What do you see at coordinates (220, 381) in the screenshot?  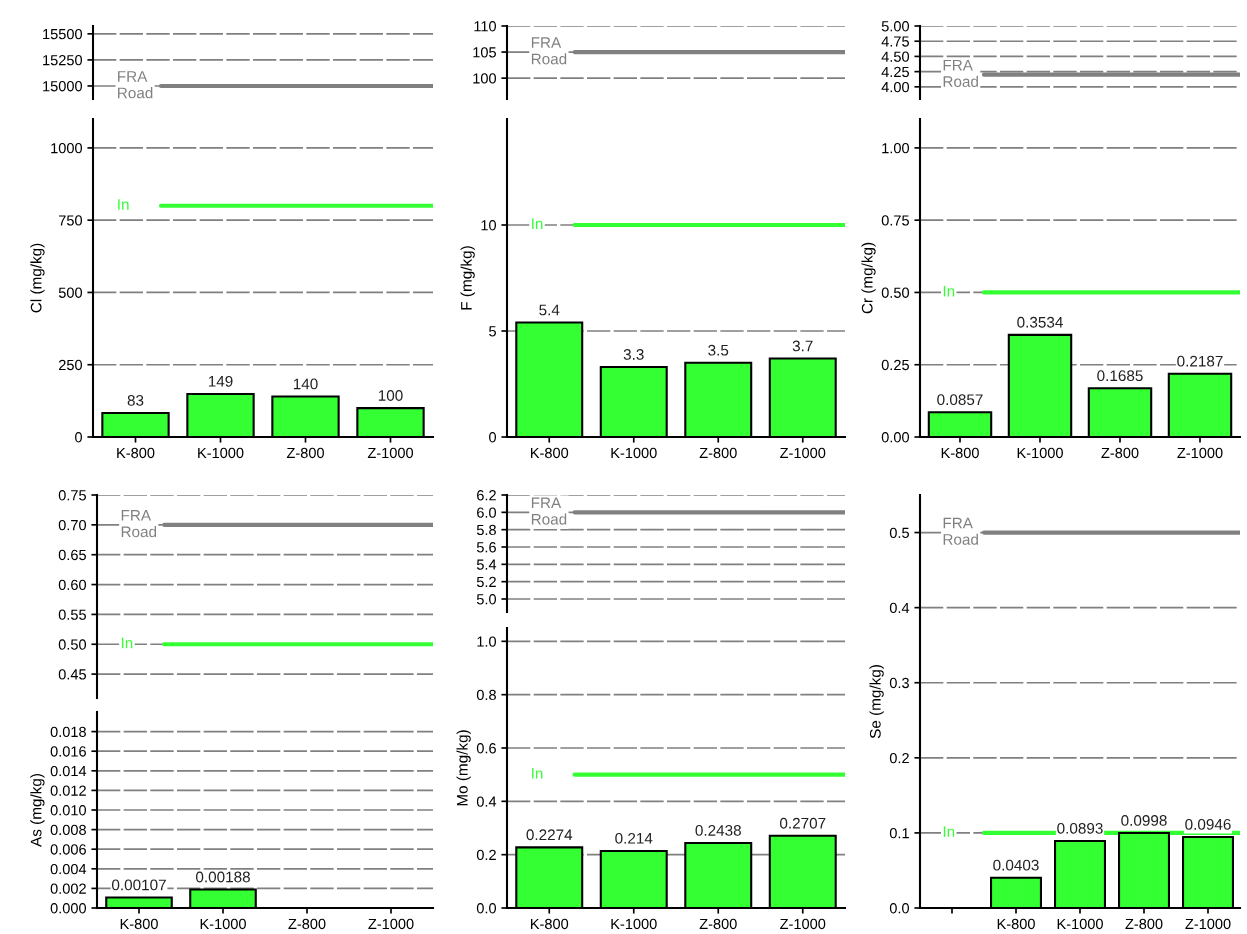 I see `data-label: 149` at bounding box center [220, 381].